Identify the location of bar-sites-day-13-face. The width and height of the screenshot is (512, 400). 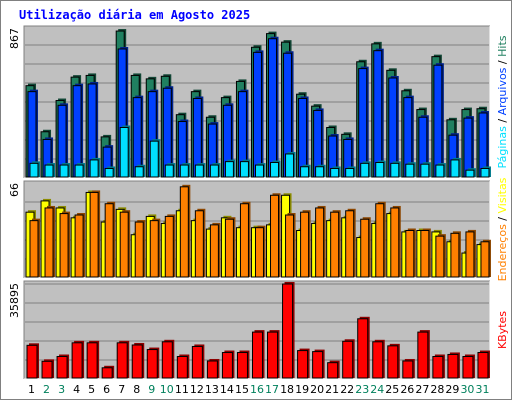
(214, 251).